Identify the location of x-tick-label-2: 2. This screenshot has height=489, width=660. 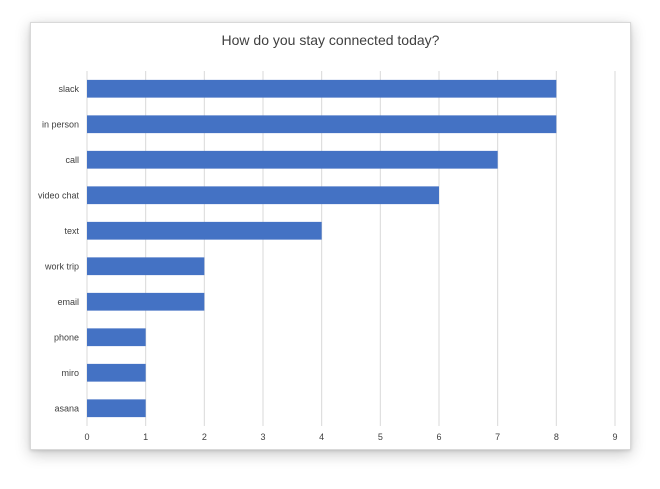
(204, 437).